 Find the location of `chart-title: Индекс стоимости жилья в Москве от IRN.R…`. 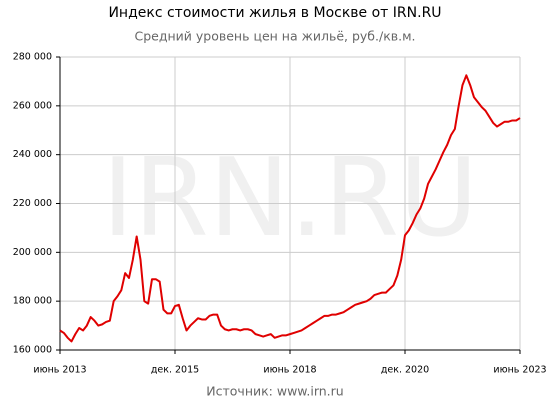

chart-title: Индекс стоимости жилья в Москве от IRN.R… is located at coordinates (274, 13).